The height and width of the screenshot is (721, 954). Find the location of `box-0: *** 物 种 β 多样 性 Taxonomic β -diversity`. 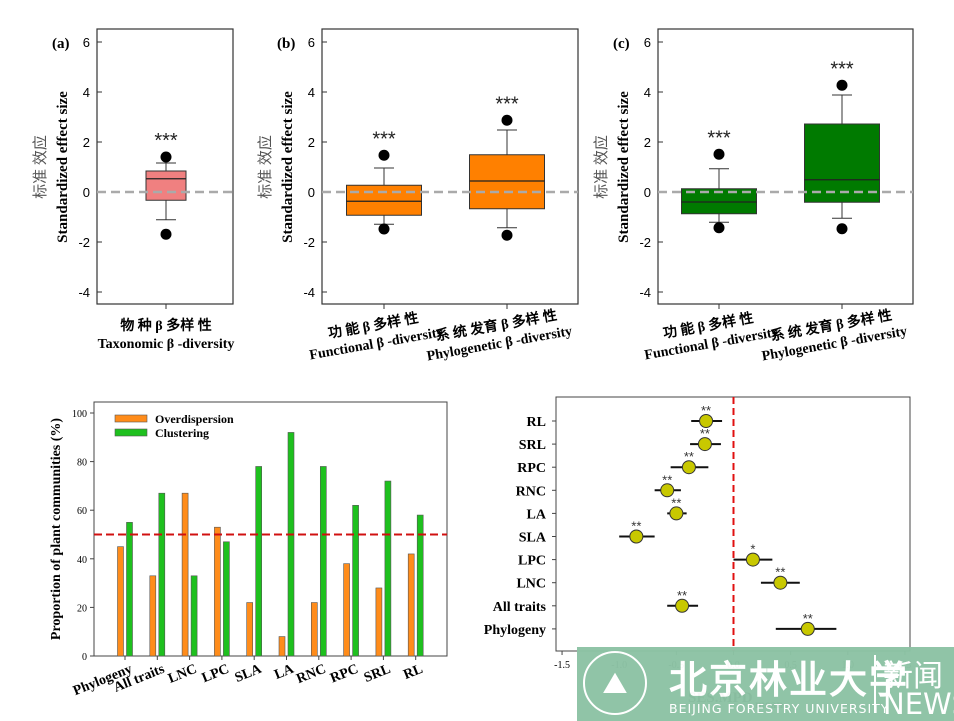

box-0: *** 物 种 β 多样 性 Taxonomic β -diversity is located at coordinates (166, 241).